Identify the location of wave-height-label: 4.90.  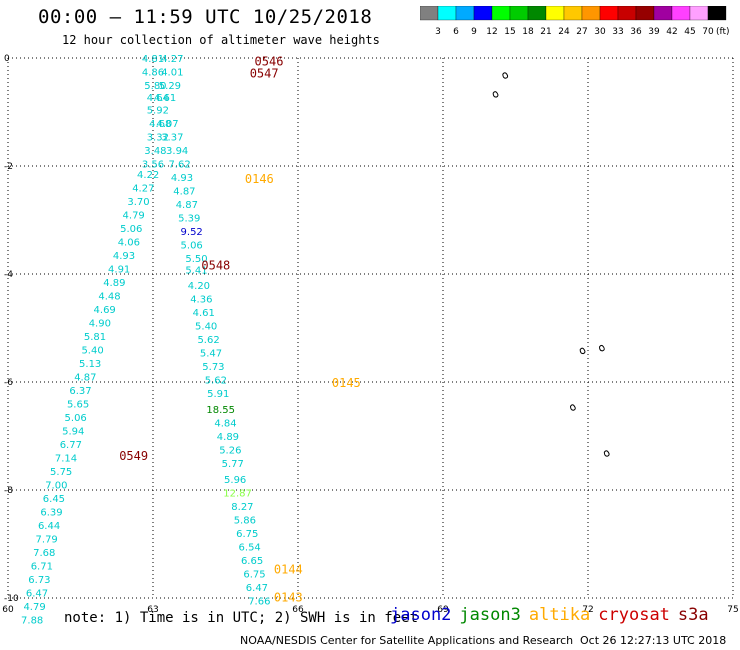
(100, 324).